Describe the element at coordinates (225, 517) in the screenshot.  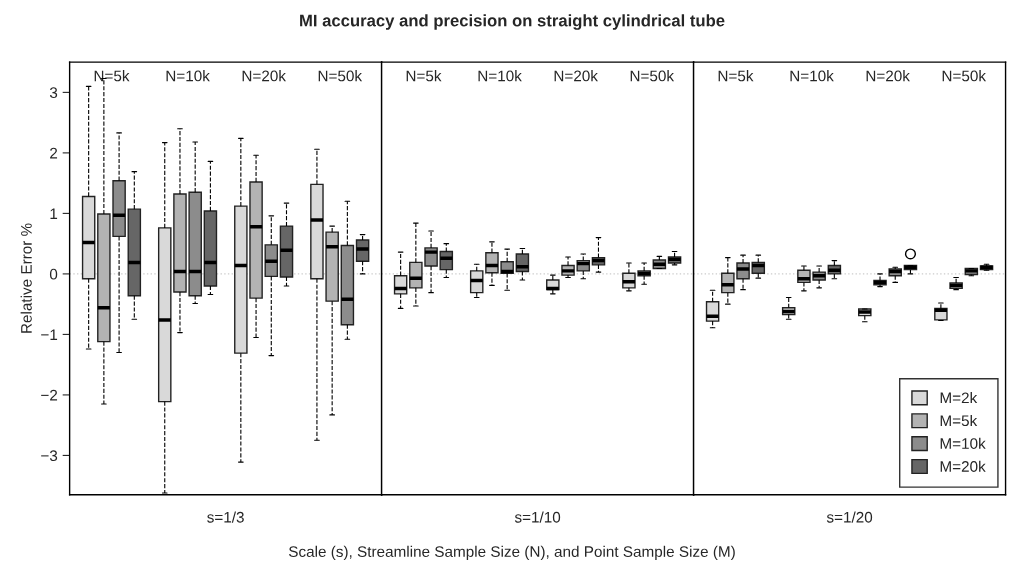
I see `x-axis-title: s=1/3` at that location.